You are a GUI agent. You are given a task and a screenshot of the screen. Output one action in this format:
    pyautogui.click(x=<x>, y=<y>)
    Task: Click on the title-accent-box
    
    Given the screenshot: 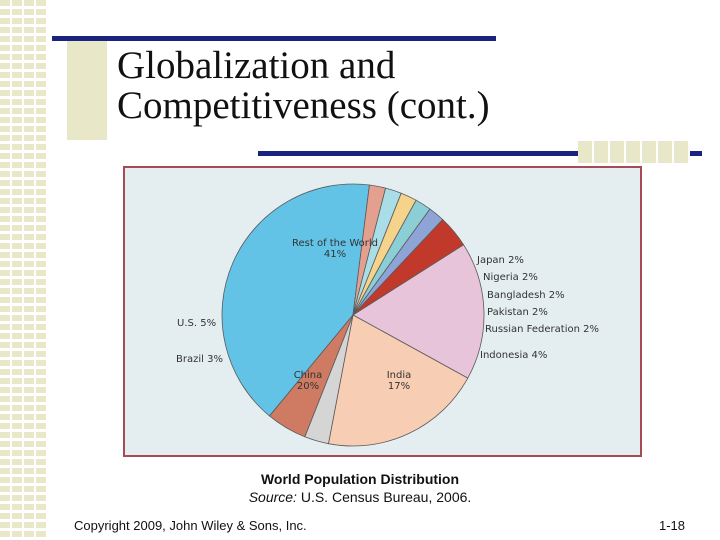 What is the action you would take?
    pyautogui.click(x=87, y=90)
    